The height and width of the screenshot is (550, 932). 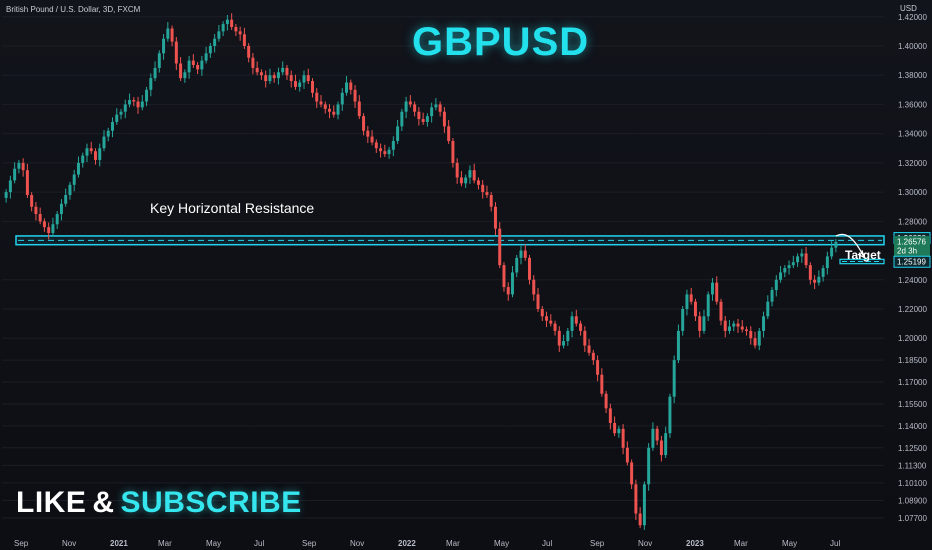 I want to click on price-tick-label: 1.30000, so click(x=912, y=192).